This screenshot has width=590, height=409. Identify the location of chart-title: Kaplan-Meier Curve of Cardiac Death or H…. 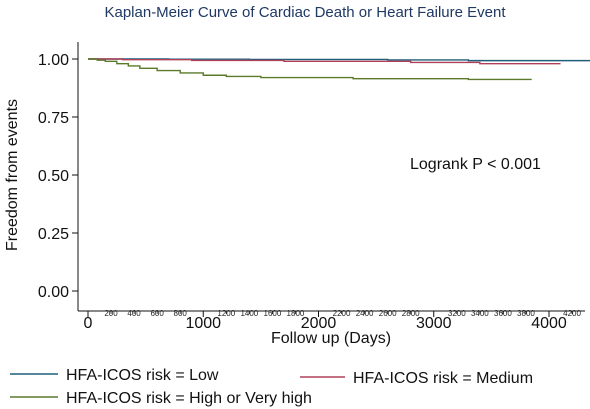
(305, 12).